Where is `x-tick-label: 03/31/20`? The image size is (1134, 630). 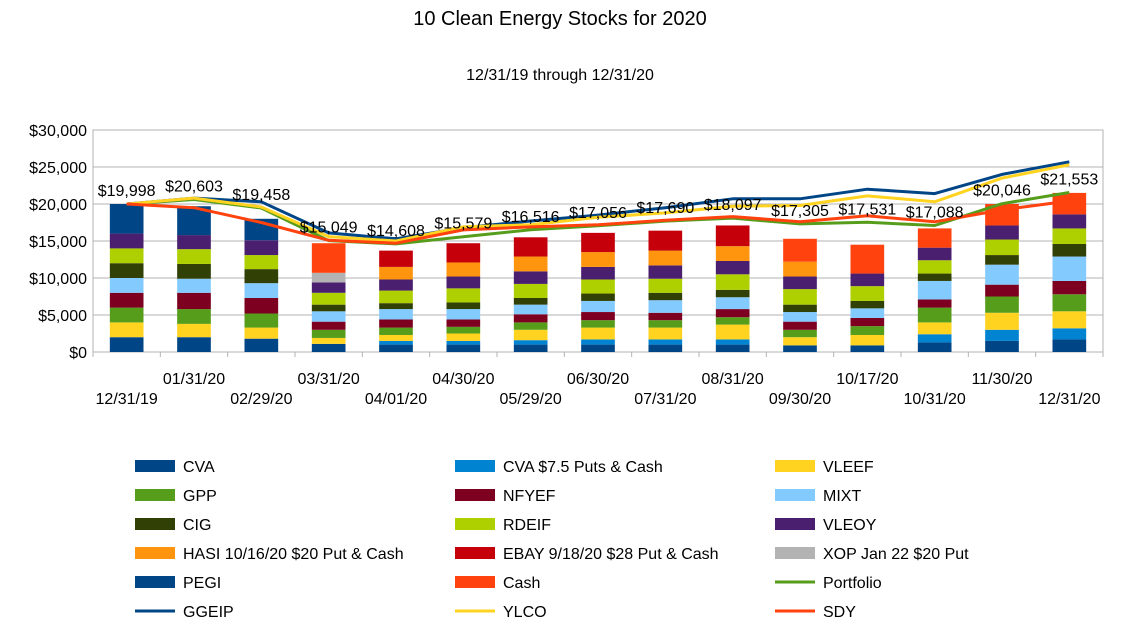 x-tick-label: 03/31/20 is located at coordinates (329, 379).